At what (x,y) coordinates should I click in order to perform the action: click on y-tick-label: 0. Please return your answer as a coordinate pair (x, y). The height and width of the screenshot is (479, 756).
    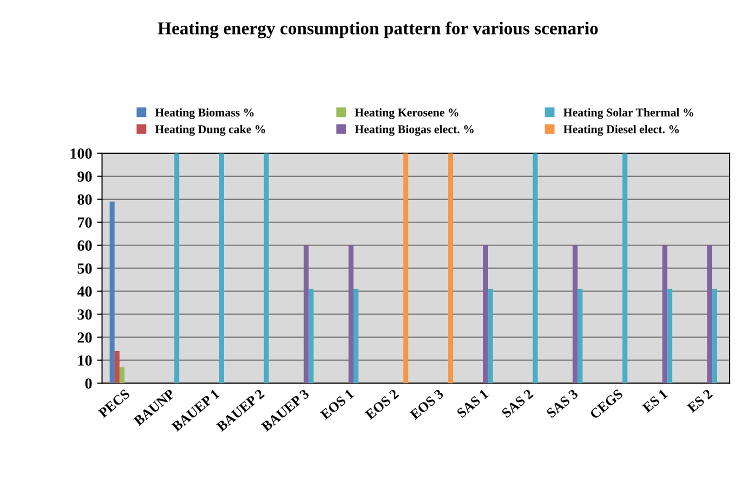
    Looking at the image, I should click on (88, 383).